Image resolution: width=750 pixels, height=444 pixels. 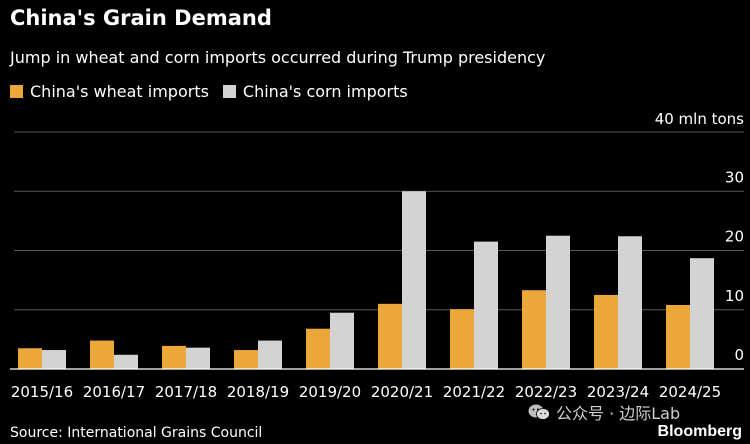 I want to click on source-note: Source: International Grains Council, so click(x=136, y=433).